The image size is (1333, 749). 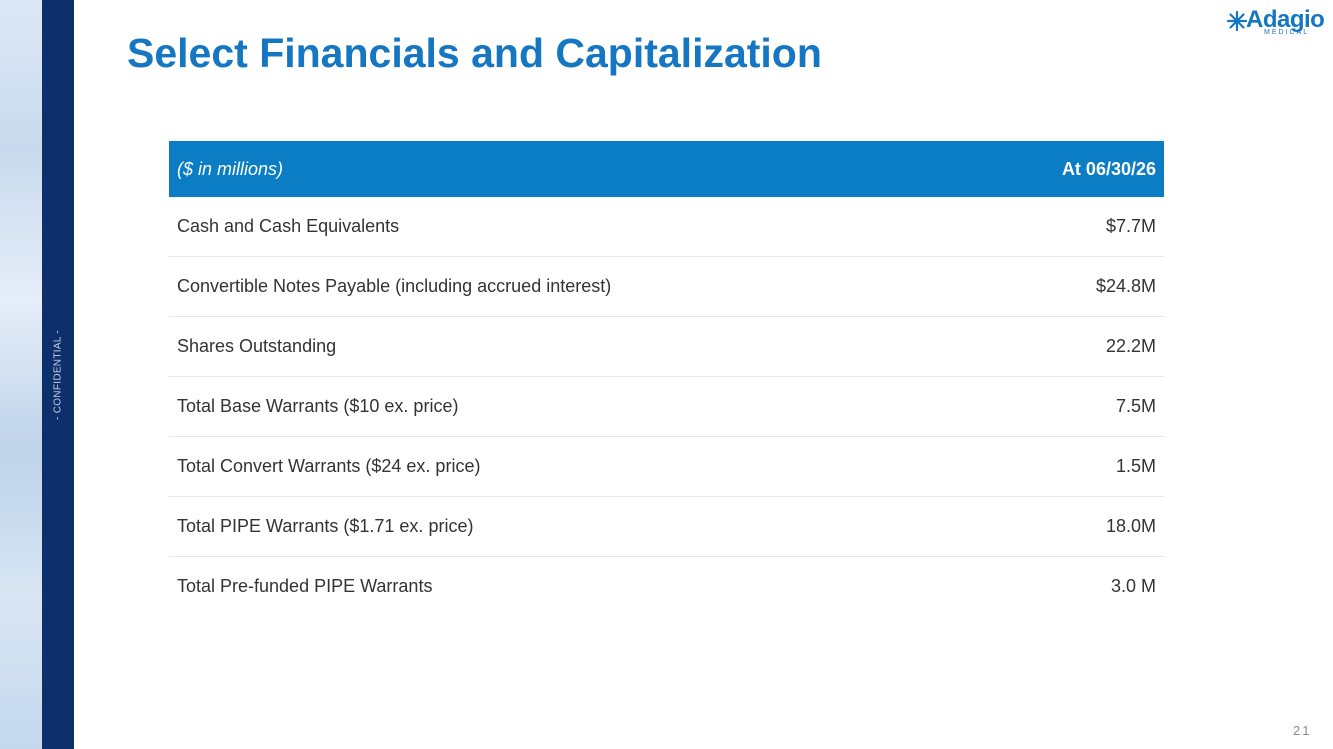 What do you see at coordinates (666, 587) in the screenshot?
I see `table-row: Total Pre-funded PIPE Warrants 3.0 M` at bounding box center [666, 587].